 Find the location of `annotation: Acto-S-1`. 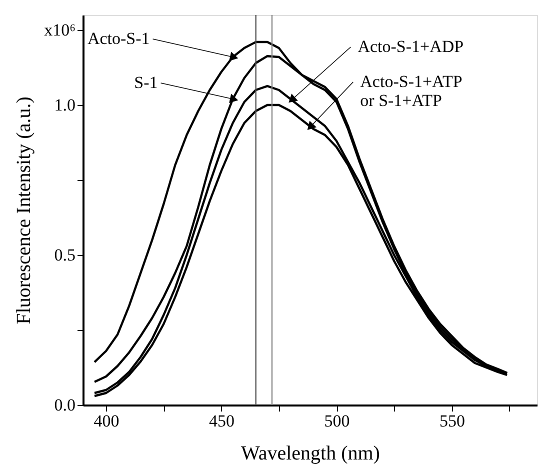

annotation: Acto-S-1 is located at coordinates (118, 38).